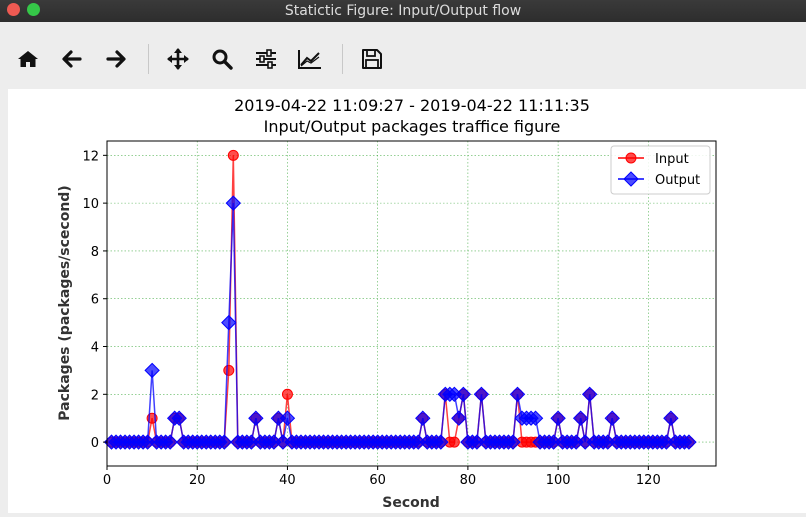 This screenshot has width=806, height=517. I want to click on configure-subplots-button, so click(266, 59).